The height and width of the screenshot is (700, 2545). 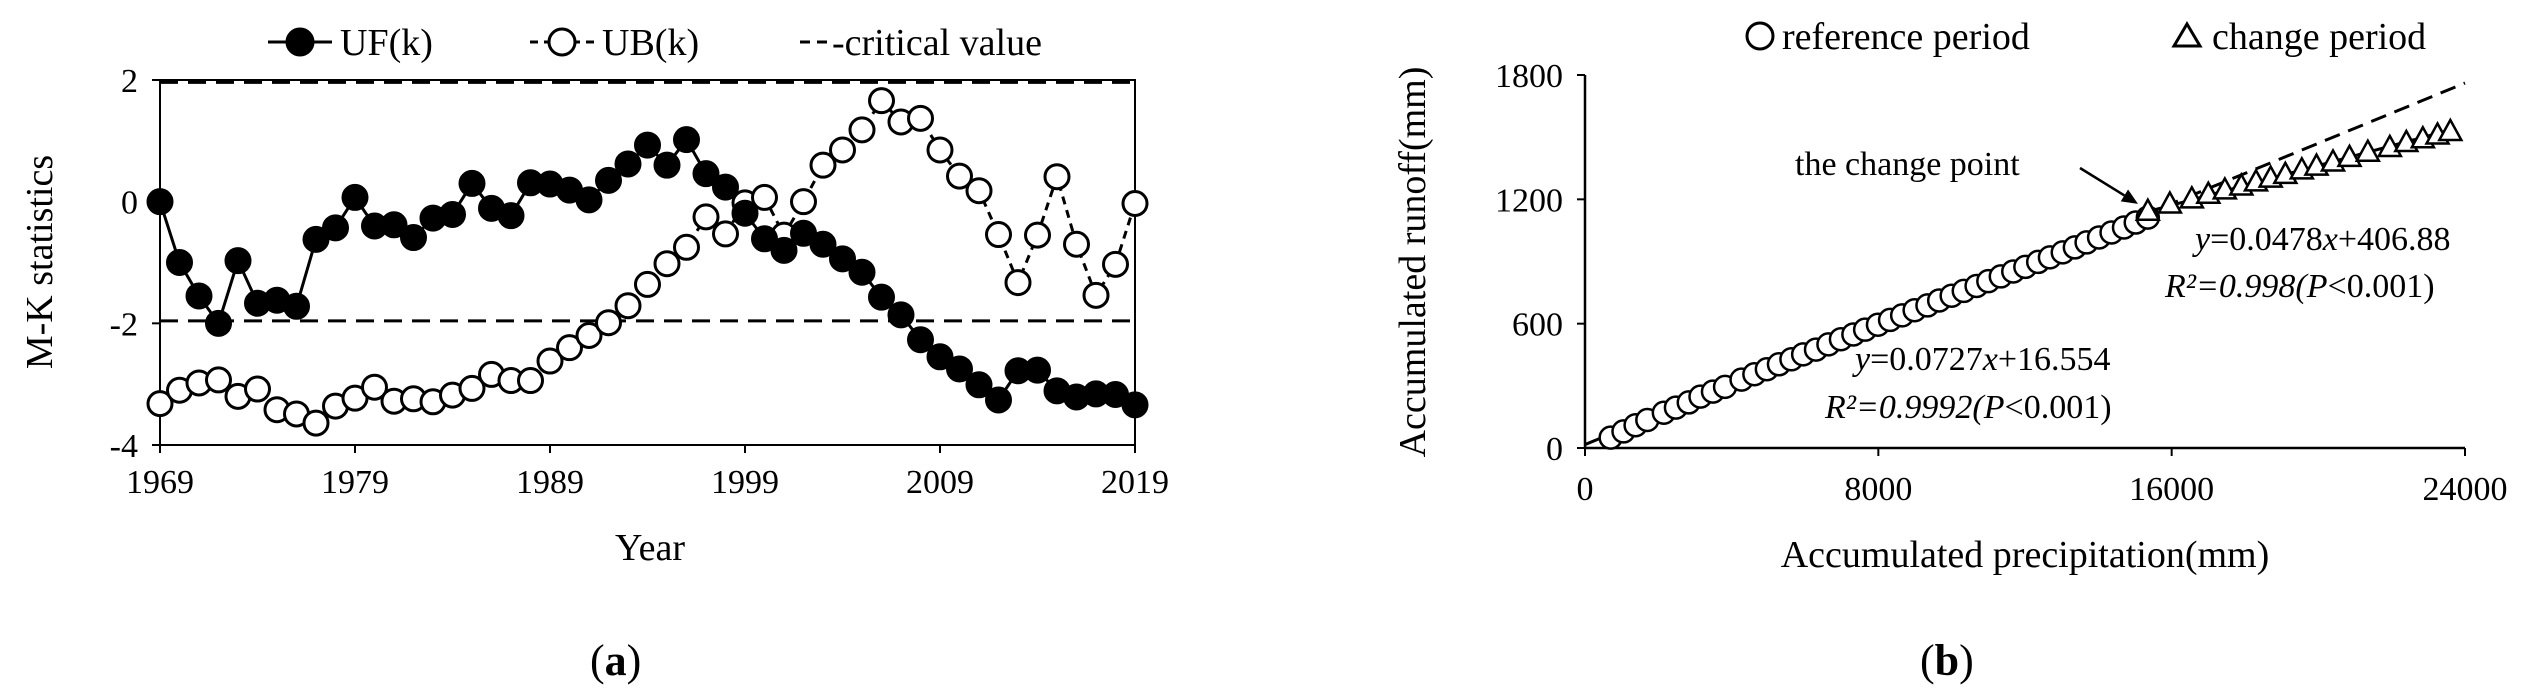 What do you see at coordinates (40, 262) in the screenshot?
I see `y-axis-title-a: M-K statistics` at bounding box center [40, 262].